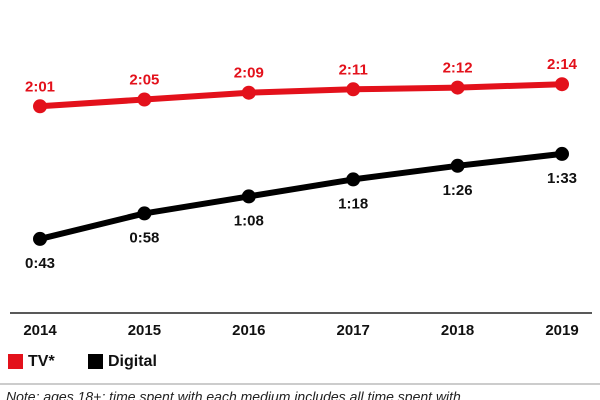 Image resolution: width=600 pixels, height=400 pixels. Describe the element at coordinates (248, 330) in the screenshot. I see `x-tick-label: 2016` at that location.